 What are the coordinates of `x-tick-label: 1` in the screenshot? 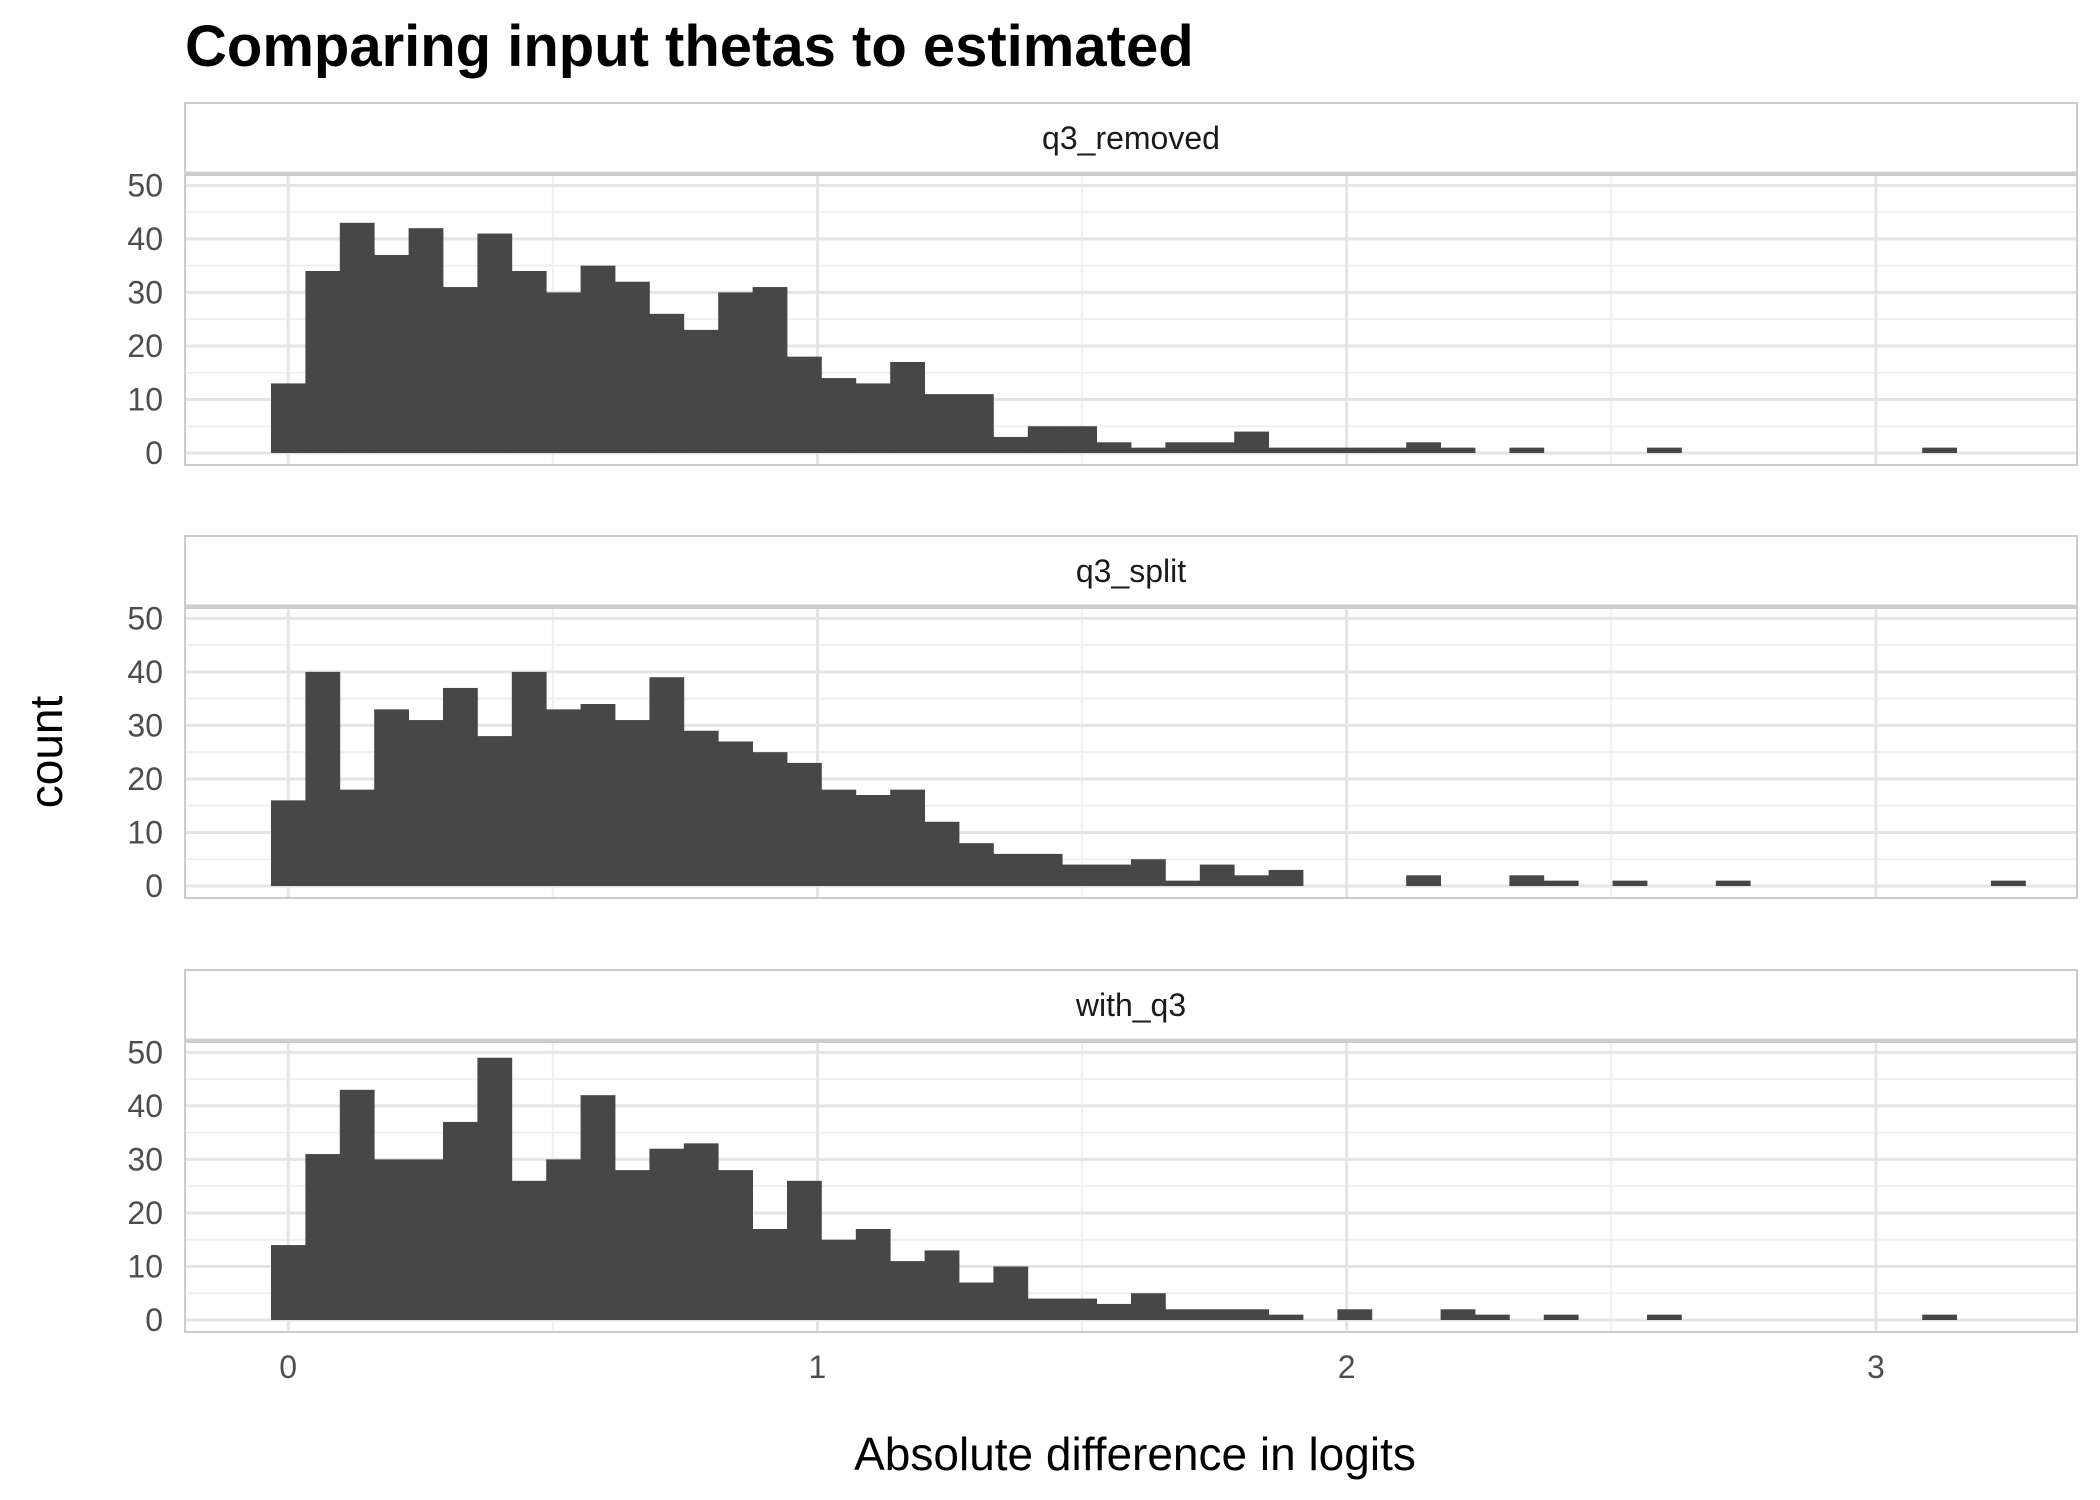 It's located at (818, 1367).